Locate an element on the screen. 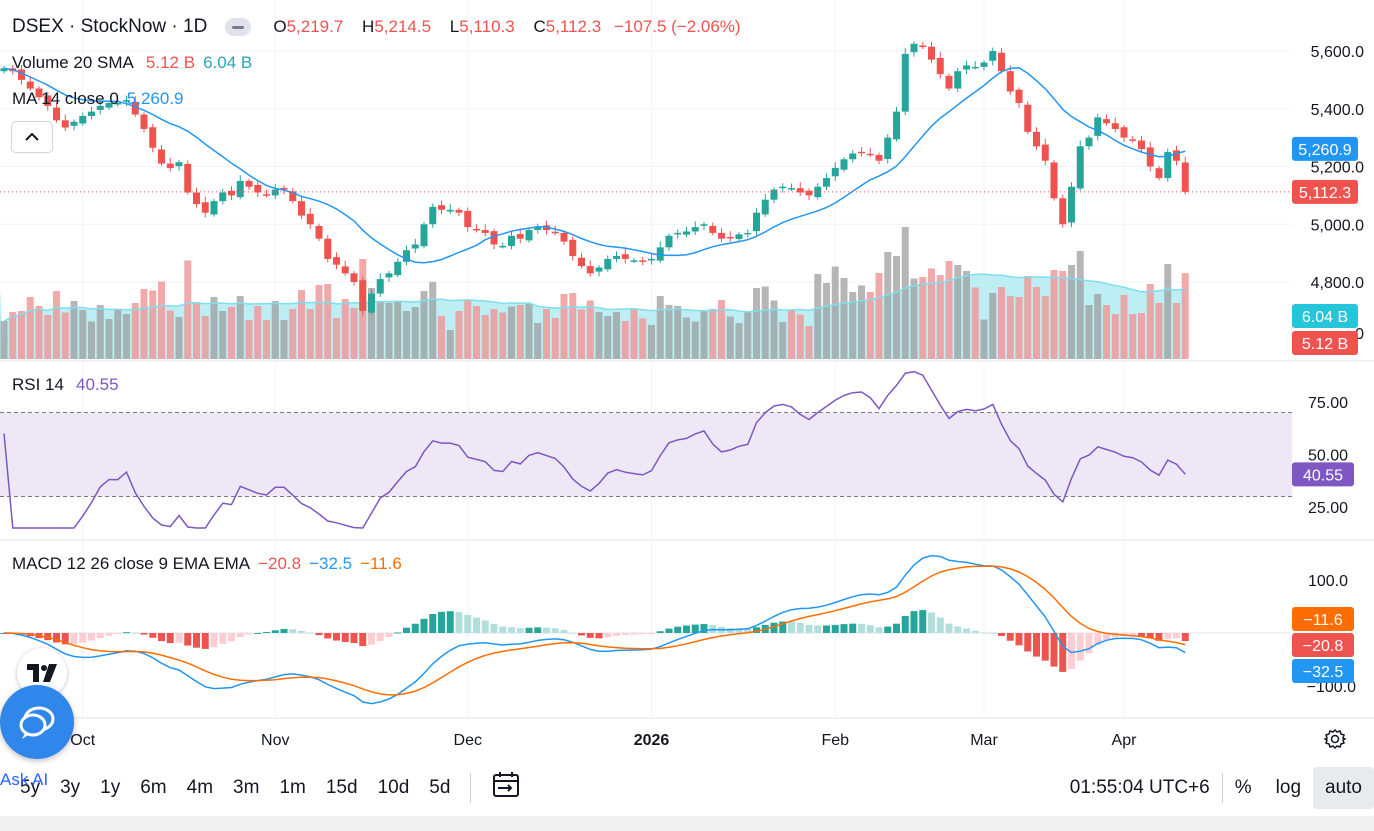 The image size is (1374, 831). timeframe-5y: 5y is located at coordinates (30, 787).